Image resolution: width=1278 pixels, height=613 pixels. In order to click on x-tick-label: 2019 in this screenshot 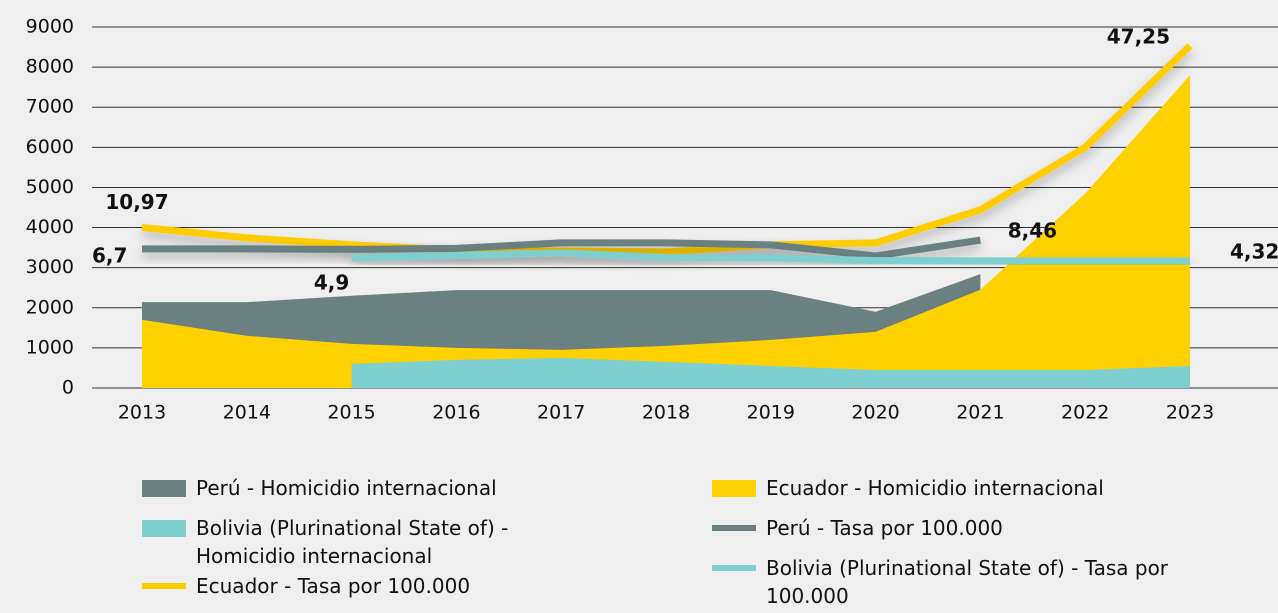, I will do `click(771, 413)`.